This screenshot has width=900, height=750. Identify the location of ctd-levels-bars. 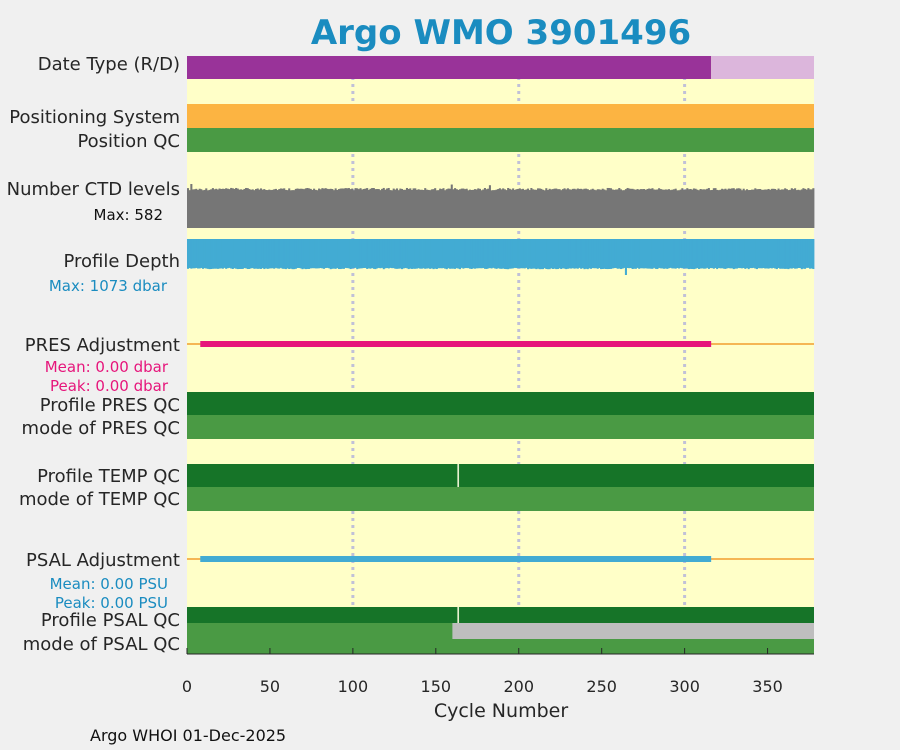
(501, 206).